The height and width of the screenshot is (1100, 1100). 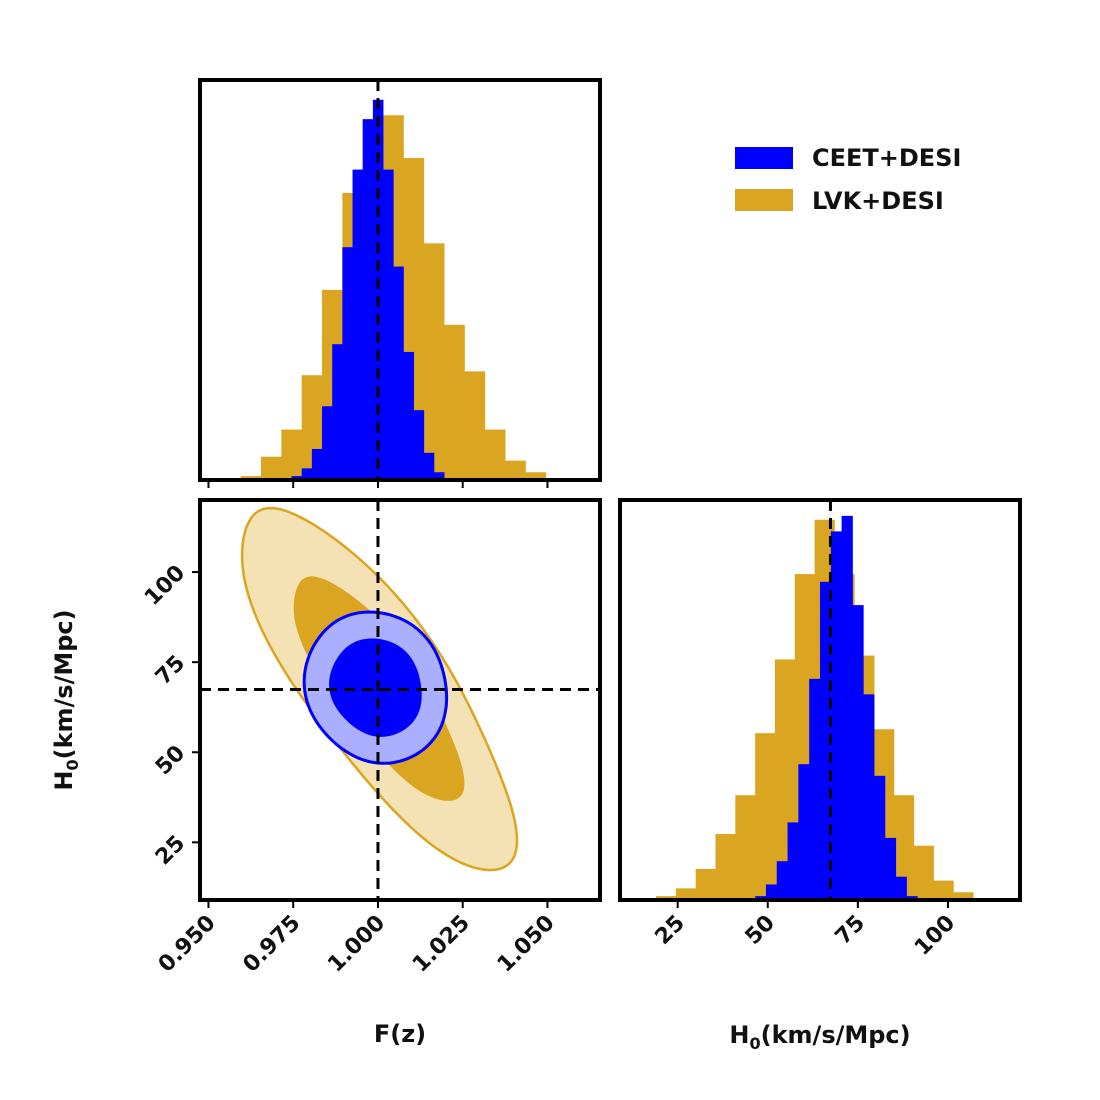 What do you see at coordinates (170, 760) in the screenshot?
I see `contour-y-tick-label: 50` at bounding box center [170, 760].